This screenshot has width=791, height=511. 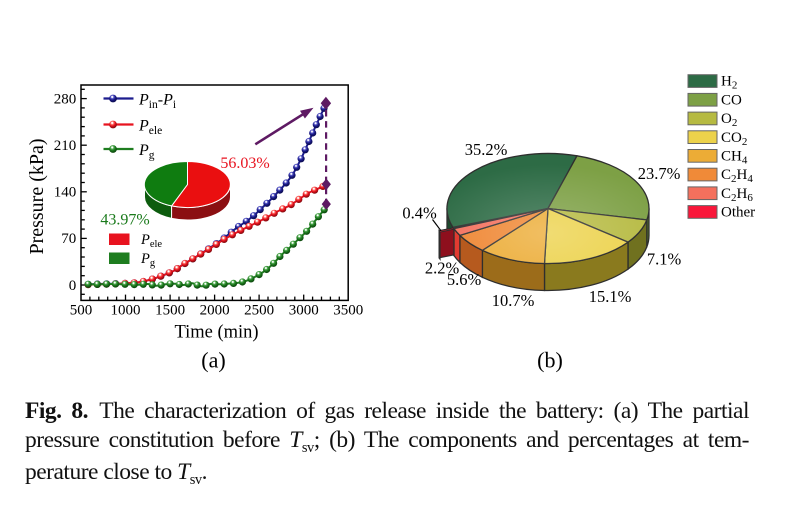 I want to click on svg-text: CH4, so click(x=734, y=158).